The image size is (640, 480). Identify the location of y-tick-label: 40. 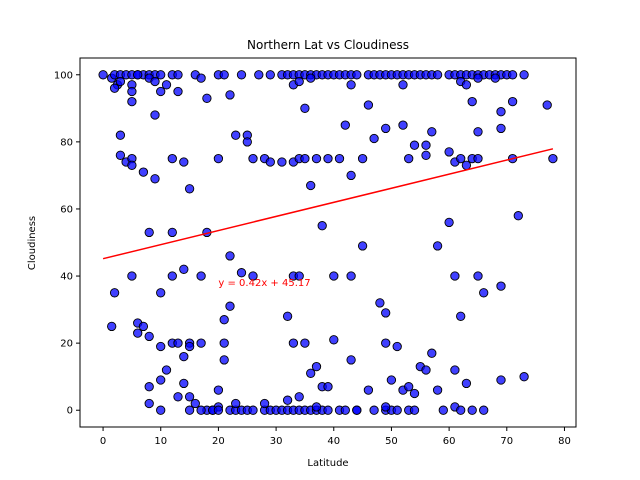
(66, 277).